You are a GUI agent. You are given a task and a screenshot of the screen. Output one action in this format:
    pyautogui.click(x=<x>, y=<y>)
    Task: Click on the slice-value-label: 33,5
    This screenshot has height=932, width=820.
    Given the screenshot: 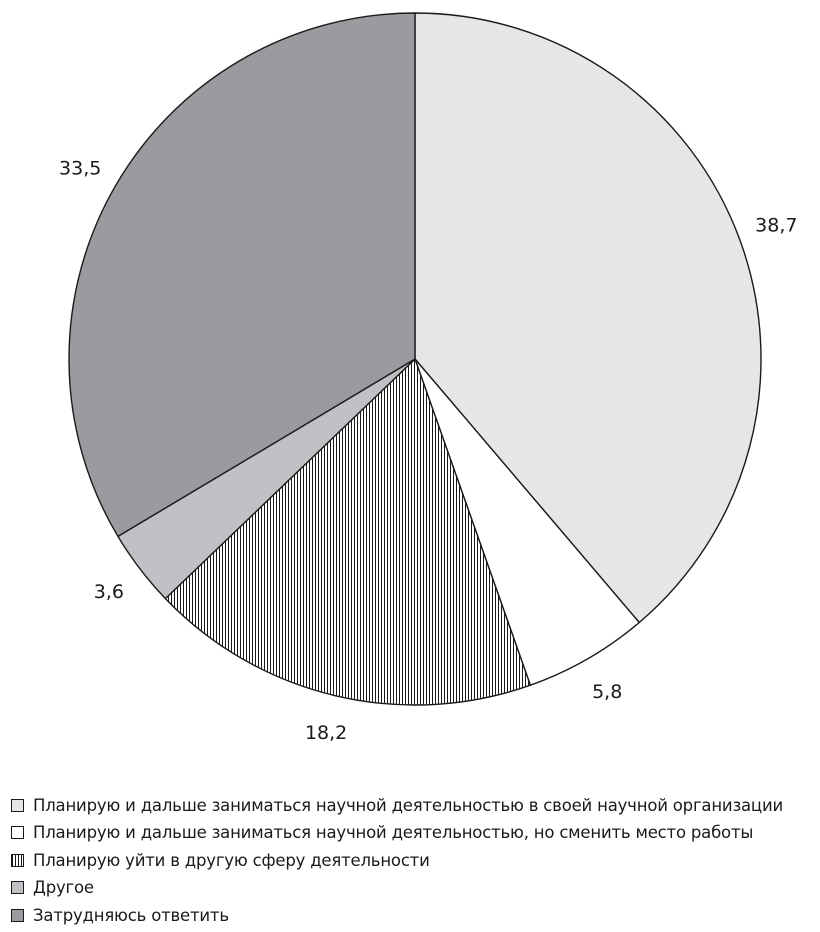 What is the action you would take?
    pyautogui.click(x=80, y=169)
    